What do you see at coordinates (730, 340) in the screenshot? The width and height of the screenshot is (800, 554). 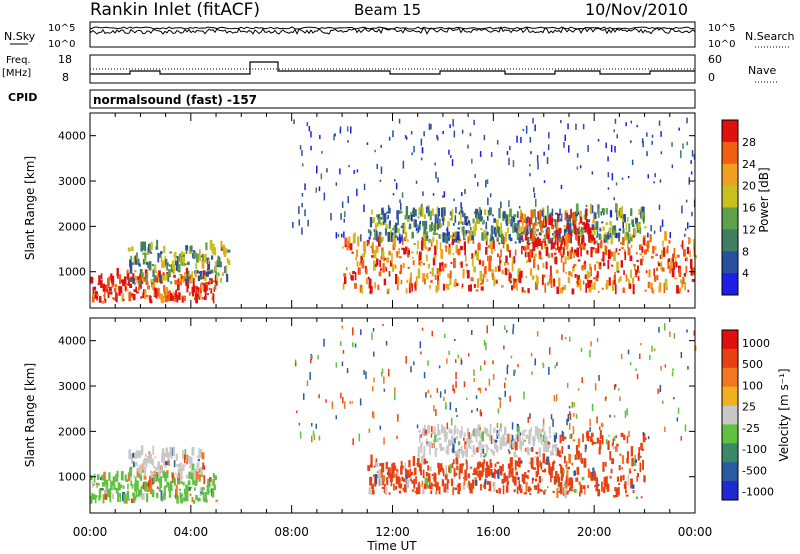 I see `colorbar-swatch` at bounding box center [730, 340].